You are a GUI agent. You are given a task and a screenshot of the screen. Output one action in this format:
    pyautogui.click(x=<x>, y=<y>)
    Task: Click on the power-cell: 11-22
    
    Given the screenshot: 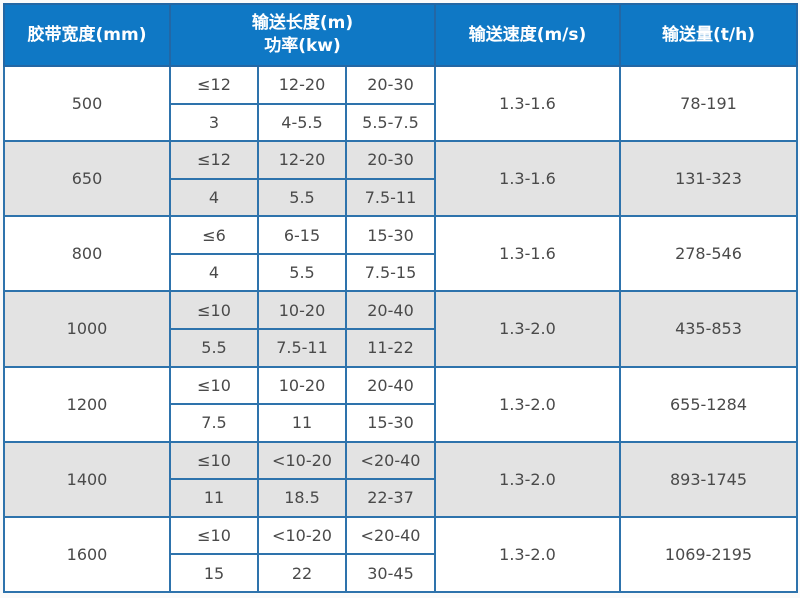 What is the action you would take?
    pyautogui.click(x=390, y=347)
    